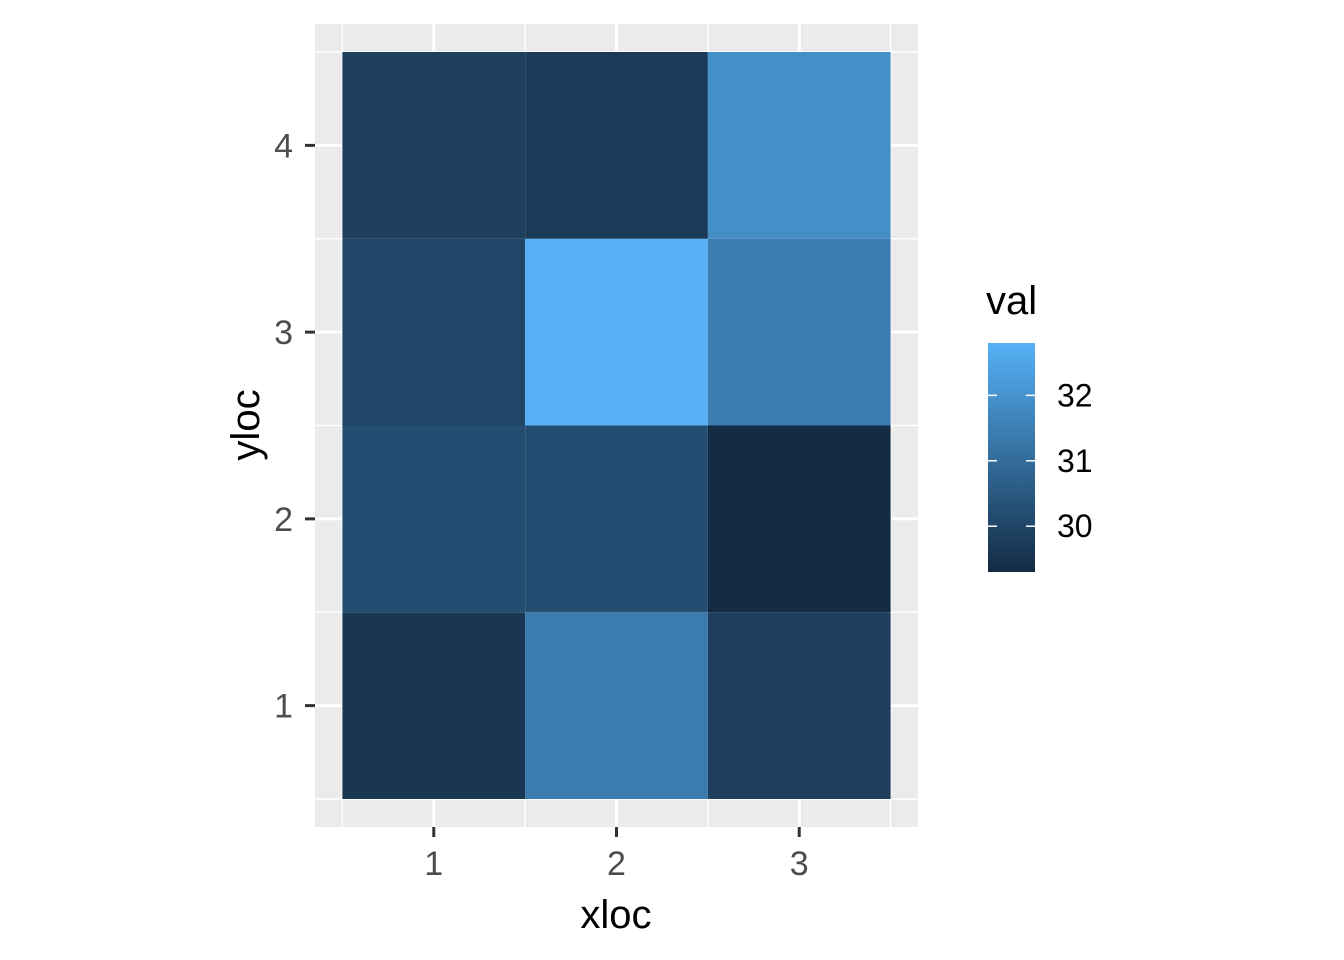 The width and height of the screenshot is (1344, 960). I want to click on y-tick-label: 1, so click(283, 707).